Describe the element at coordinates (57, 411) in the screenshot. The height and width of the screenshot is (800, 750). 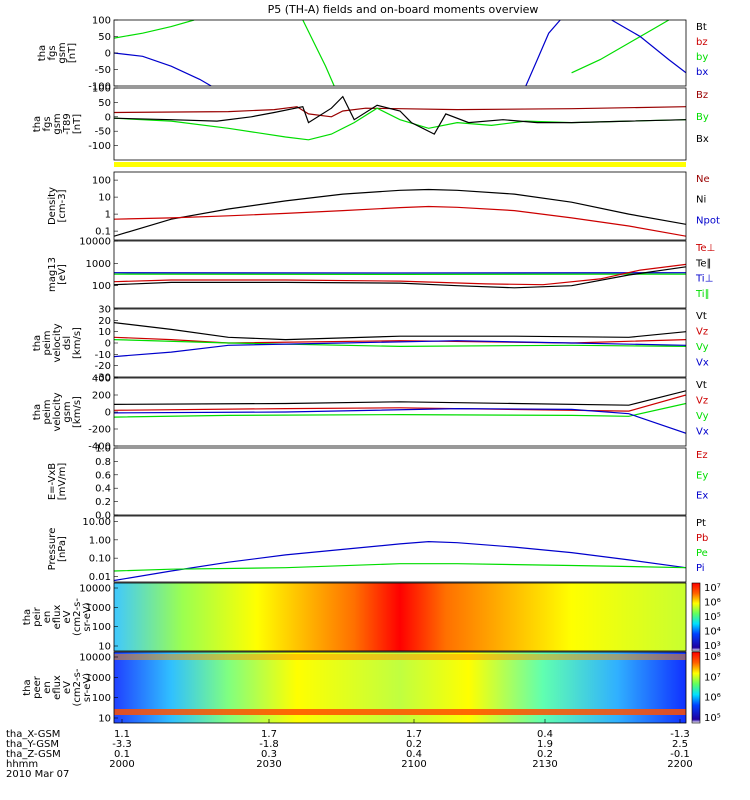
I see `y-axis-label-line: velocity` at that location.